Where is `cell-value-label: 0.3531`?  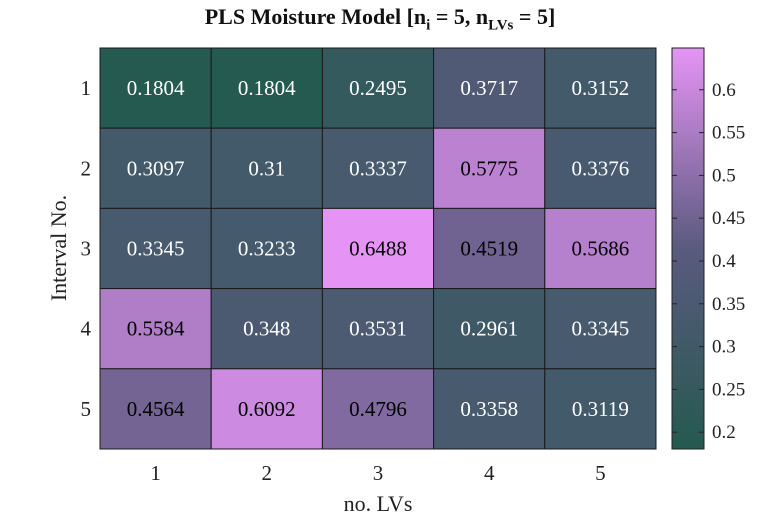
cell-value-label: 0.3531 is located at coordinates (378, 329).